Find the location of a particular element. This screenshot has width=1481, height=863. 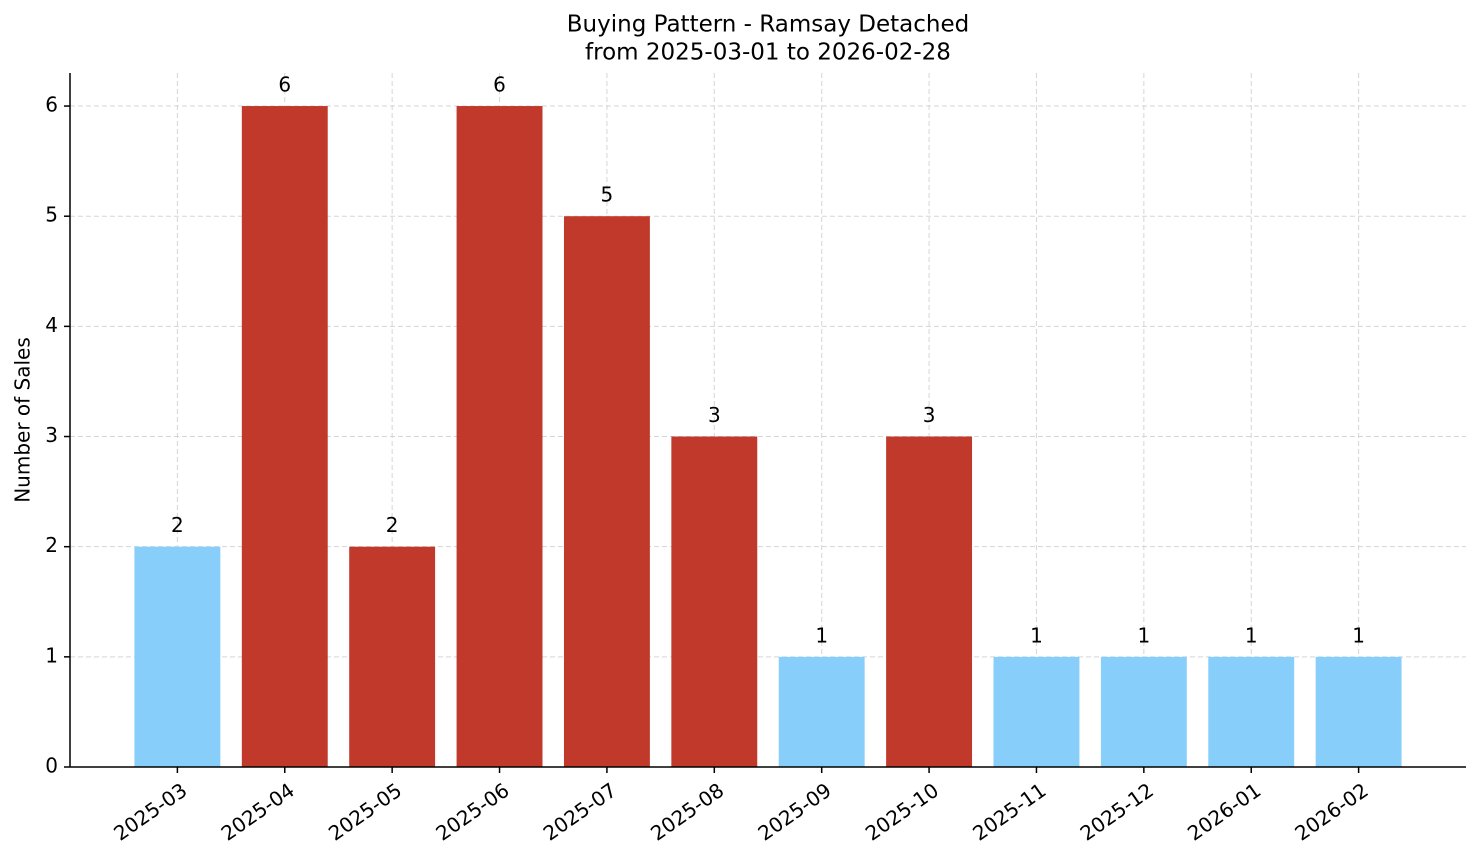

x-tick-label: 2026-01 is located at coordinates (1224, 812).